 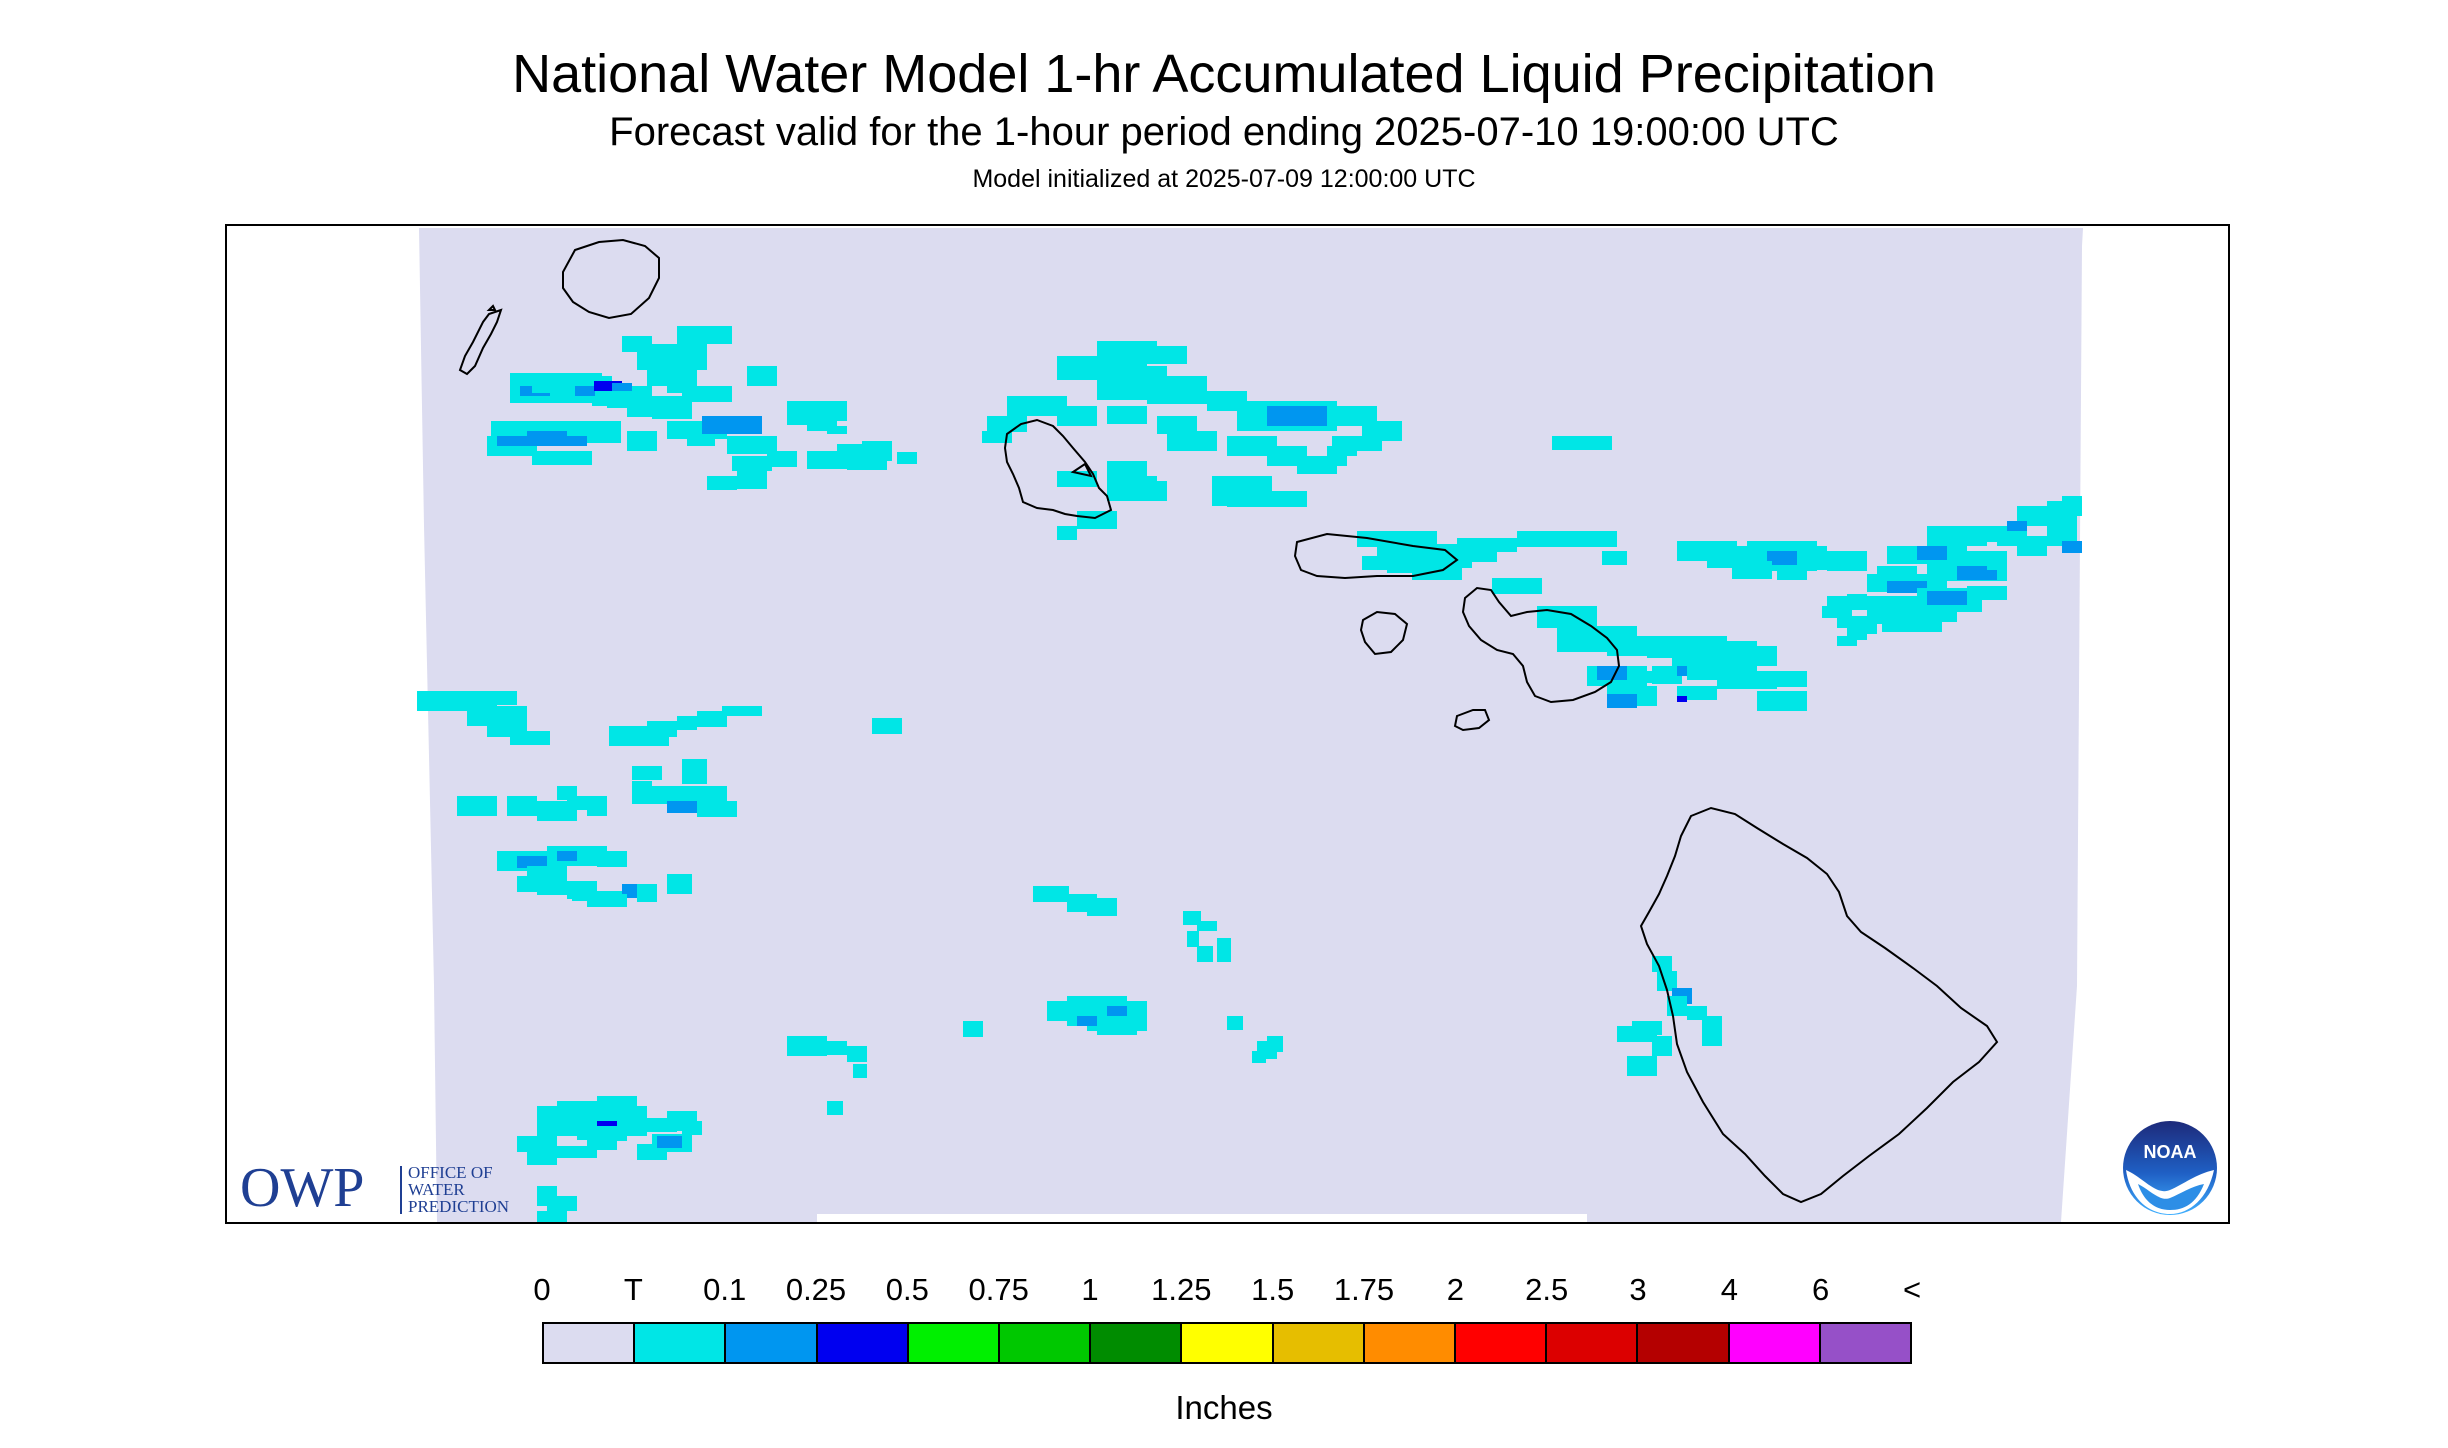 I want to click on noaa-logo-icon: NOAA, so click(x=2170, y=1168).